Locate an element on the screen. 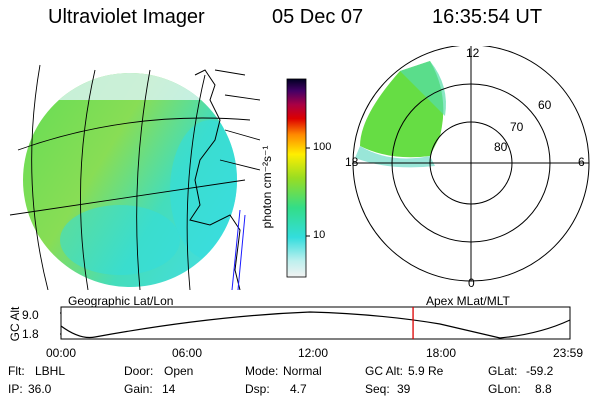  color-scale-bar is located at coordinates (298, 178).